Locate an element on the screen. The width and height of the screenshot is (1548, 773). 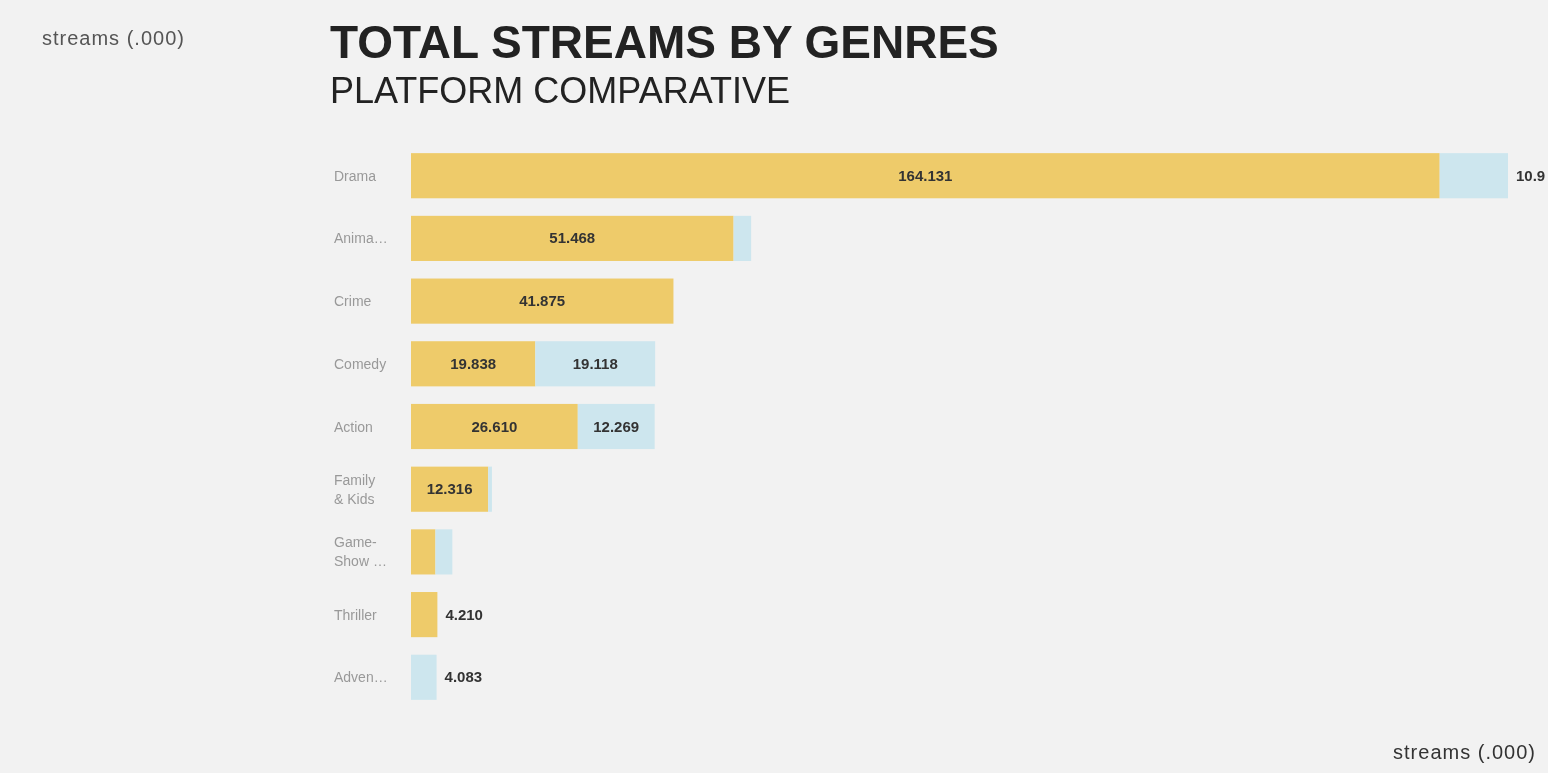
data-label: 41.875 is located at coordinates (542, 301).